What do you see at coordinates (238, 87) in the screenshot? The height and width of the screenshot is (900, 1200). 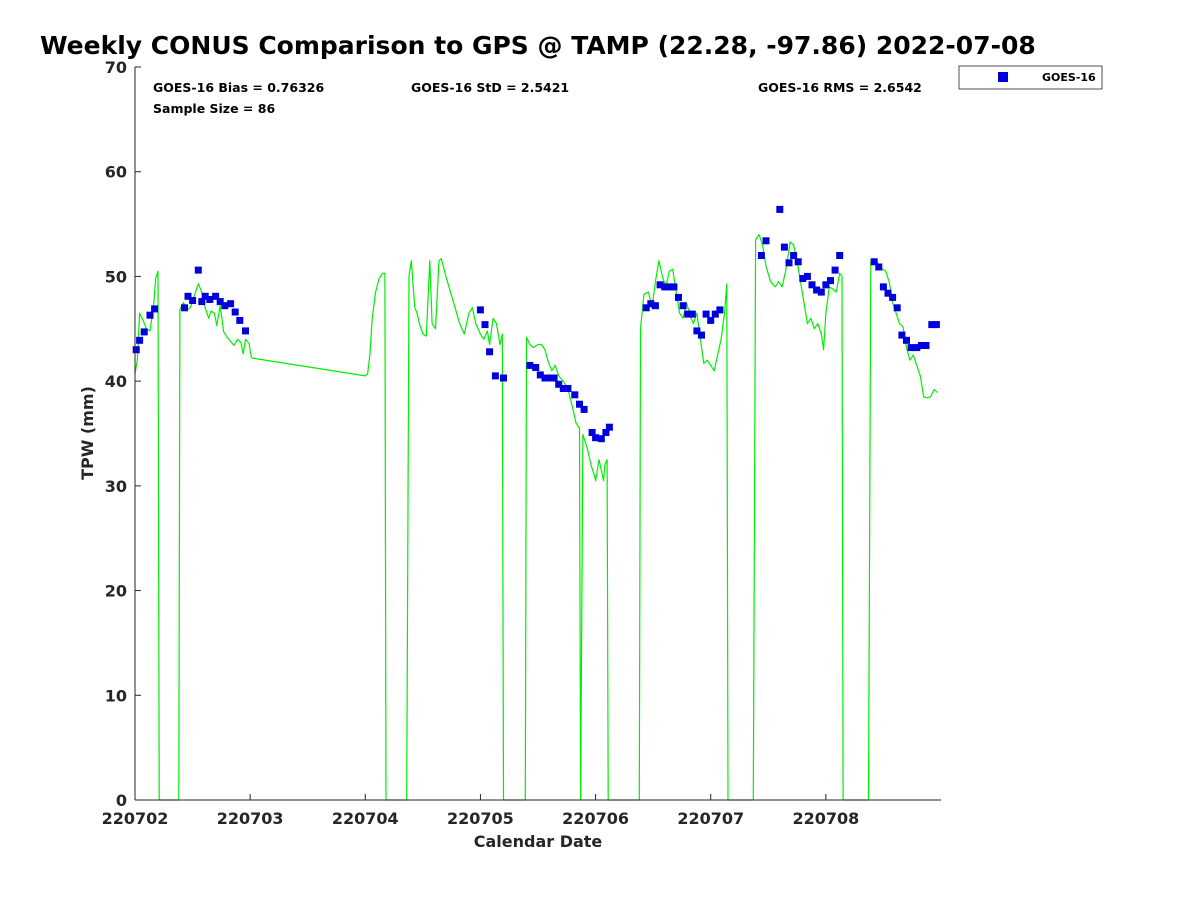 I see `bias-stat: GOES-16 Bias = 0.76326` at bounding box center [238, 87].